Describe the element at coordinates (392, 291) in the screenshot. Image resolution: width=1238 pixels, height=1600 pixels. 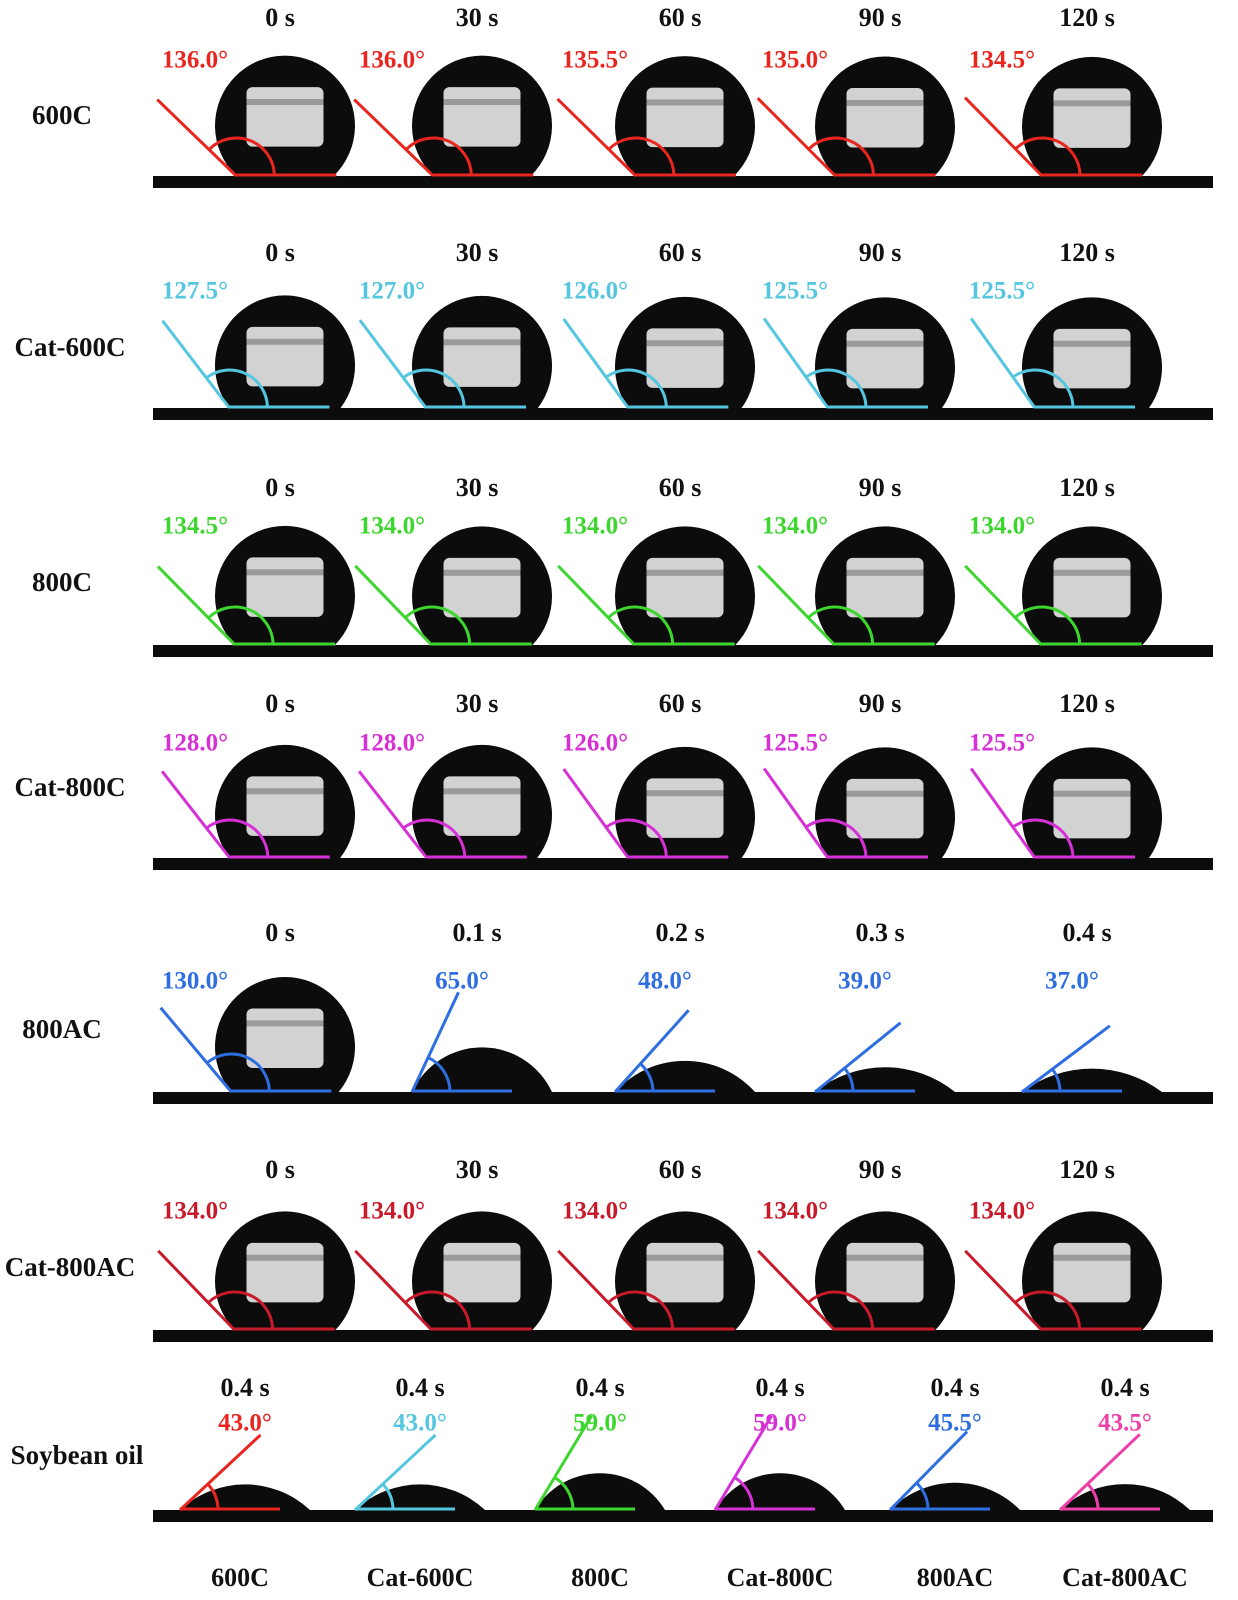
I see `angle-label: 127.0°` at that location.